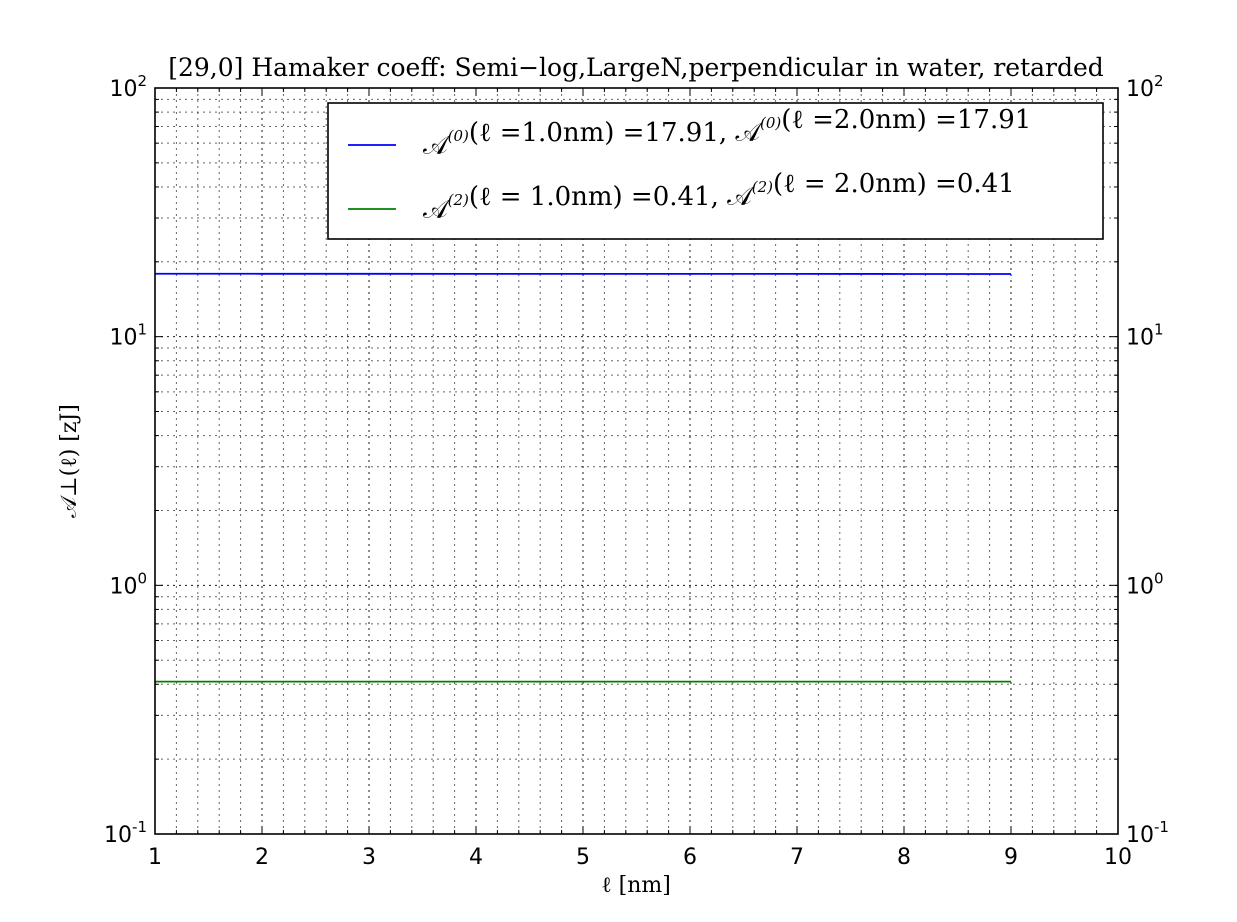 Image resolution: width=1237 pixels, height=922 pixels. I want to click on x-axis-label: ℓ [nm], so click(636, 885).